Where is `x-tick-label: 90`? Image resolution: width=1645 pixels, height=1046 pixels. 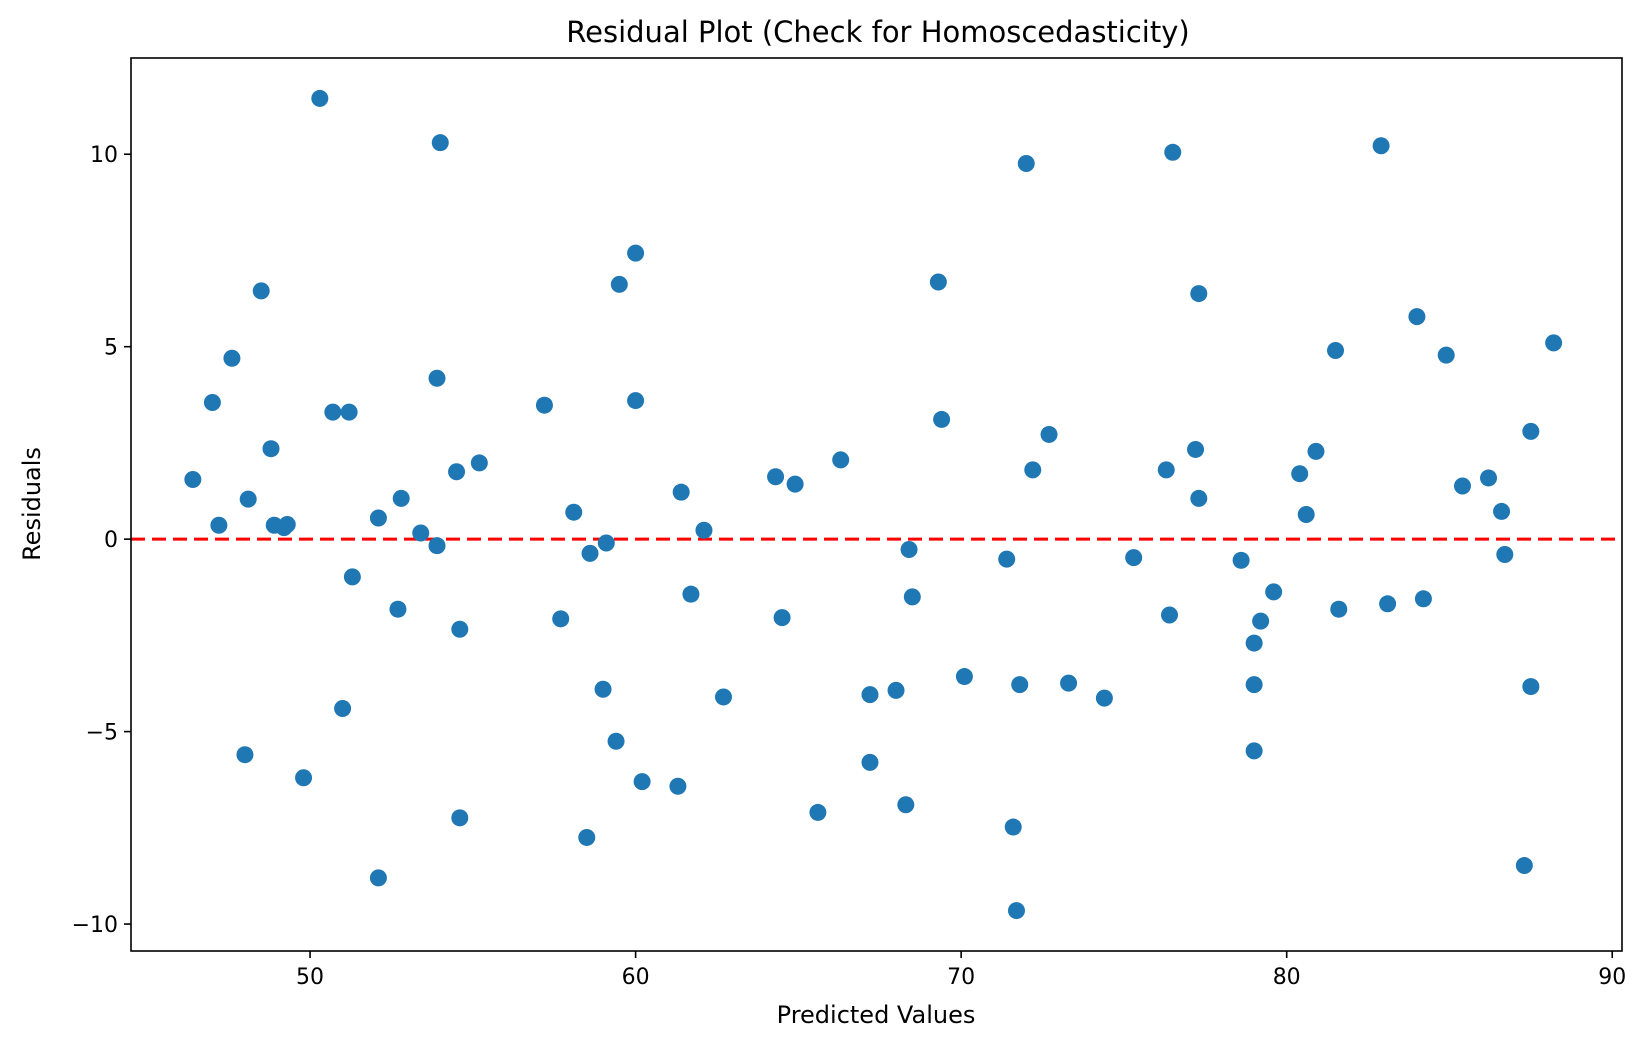 x-tick-label: 90 is located at coordinates (1612, 977).